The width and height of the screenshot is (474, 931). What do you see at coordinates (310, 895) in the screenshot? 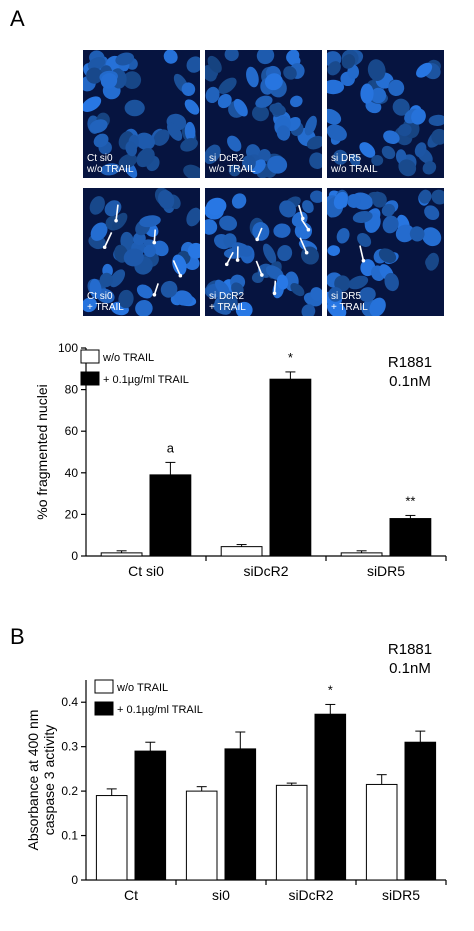
I see `x-tick-label: siDcR2` at bounding box center [310, 895].